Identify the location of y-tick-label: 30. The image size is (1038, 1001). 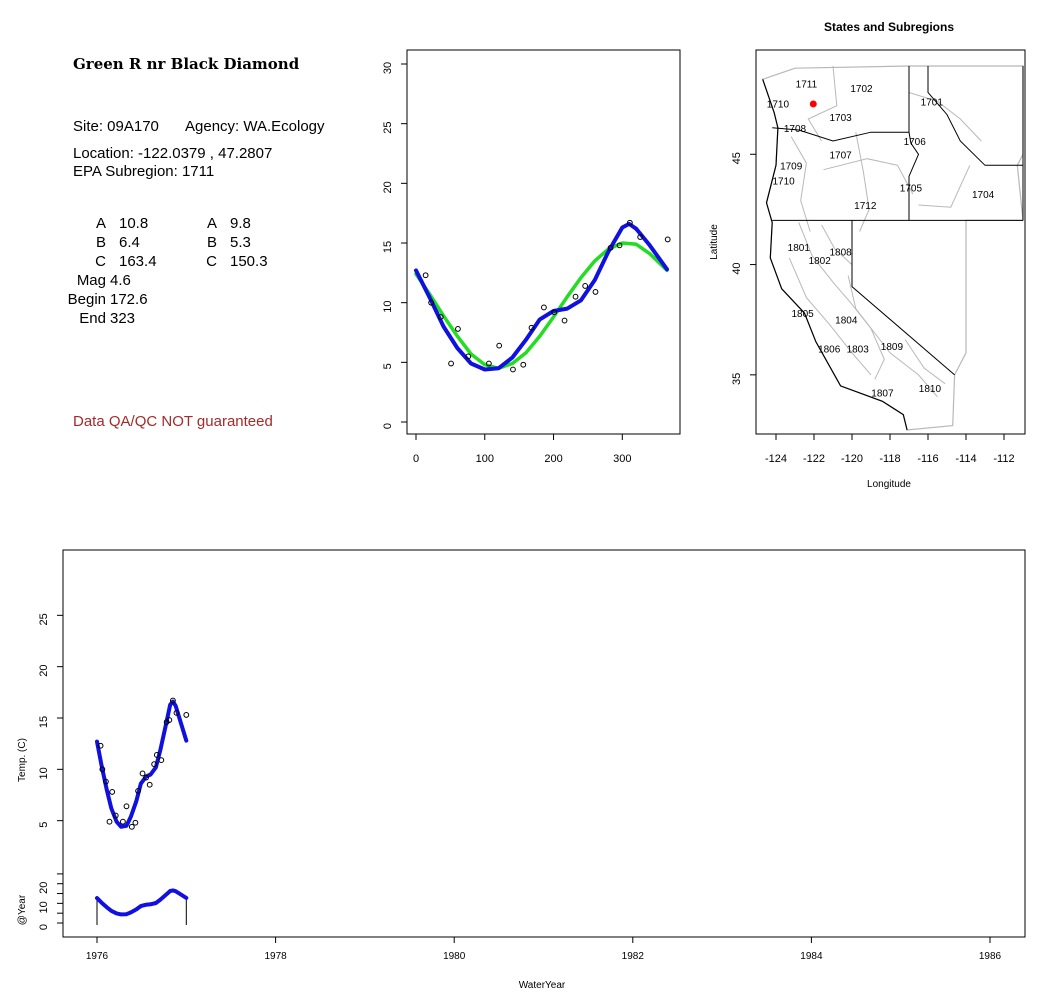
(388, 68).